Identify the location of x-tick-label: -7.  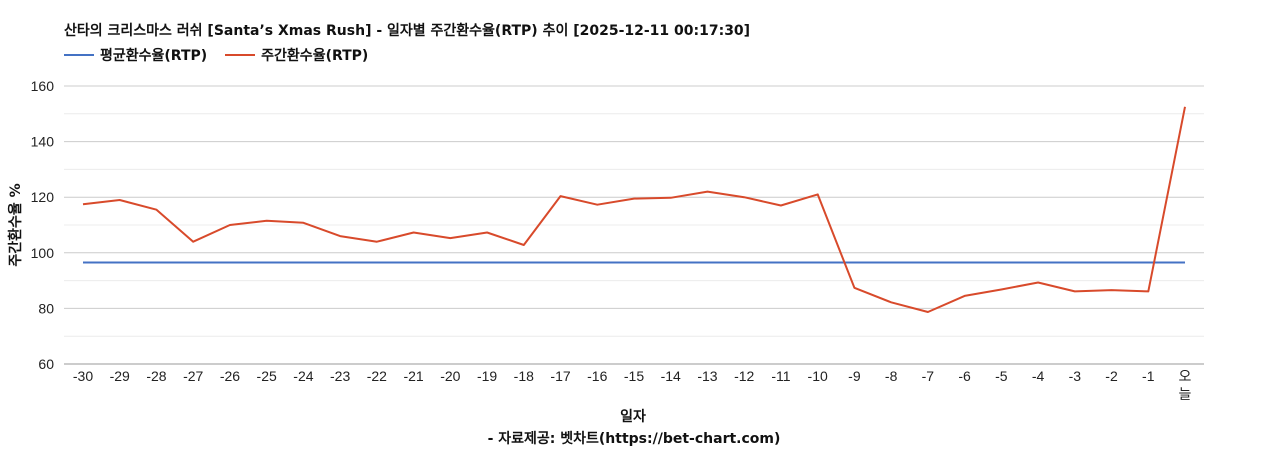
(928, 376).